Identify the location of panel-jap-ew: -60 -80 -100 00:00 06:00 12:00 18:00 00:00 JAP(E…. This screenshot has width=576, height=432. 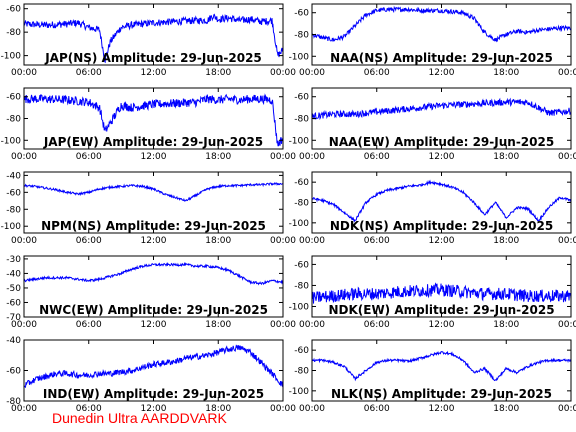
(148, 124).